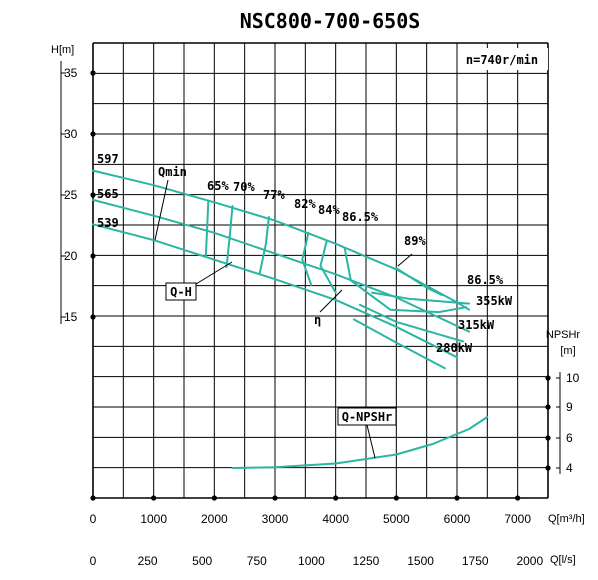  I want to click on npsh-tick-label: 4, so click(569, 468).